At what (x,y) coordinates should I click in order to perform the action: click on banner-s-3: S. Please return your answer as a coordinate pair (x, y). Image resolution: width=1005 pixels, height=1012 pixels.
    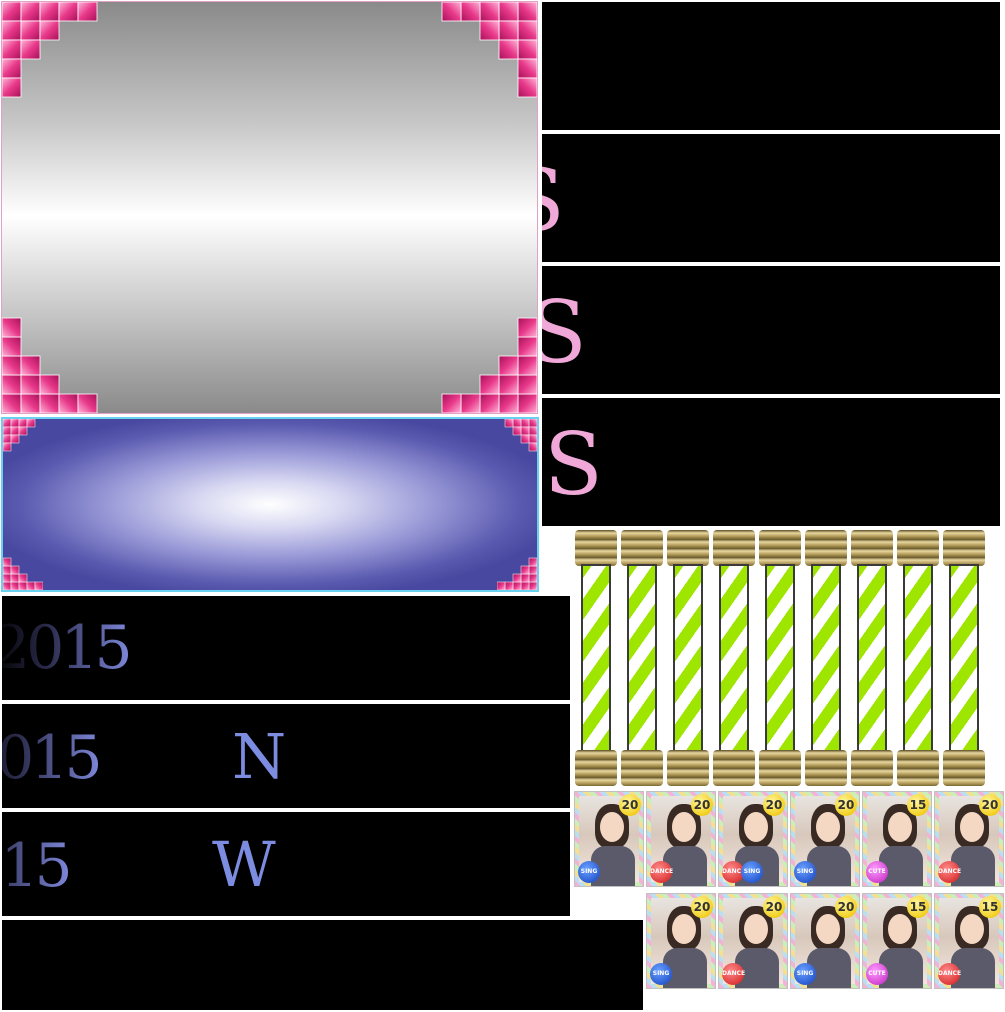
    Looking at the image, I should click on (771, 462).